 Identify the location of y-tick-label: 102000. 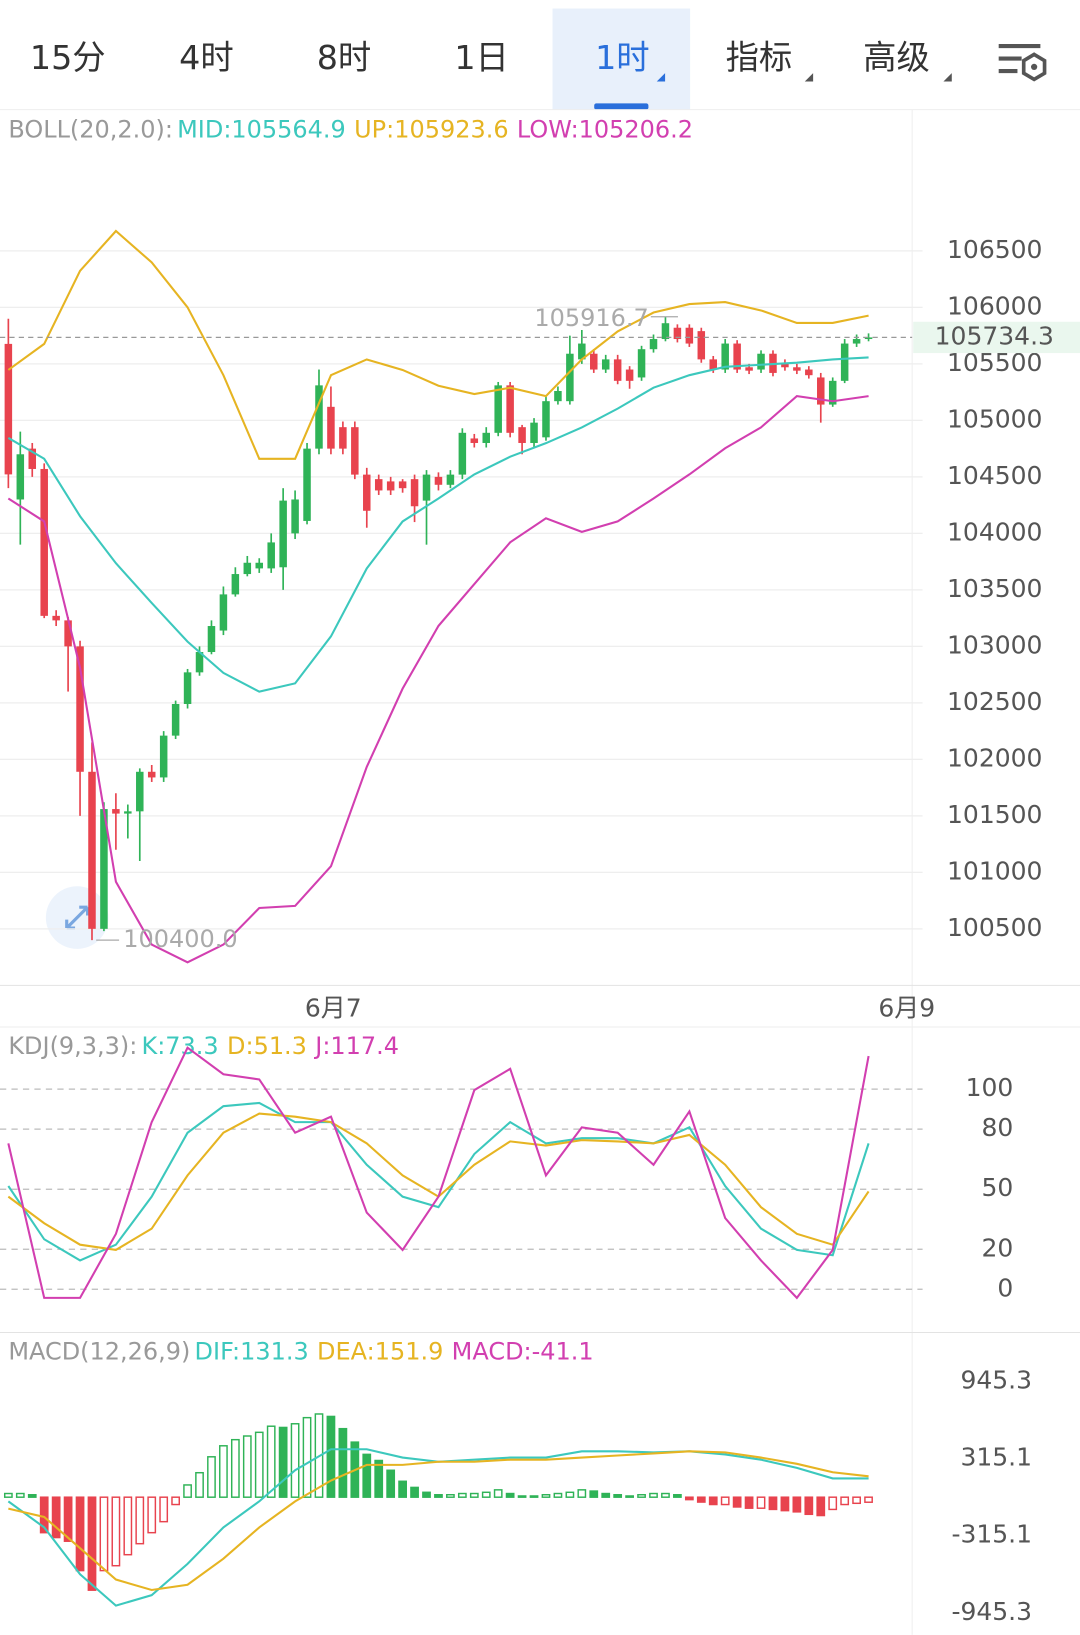
(994, 757).